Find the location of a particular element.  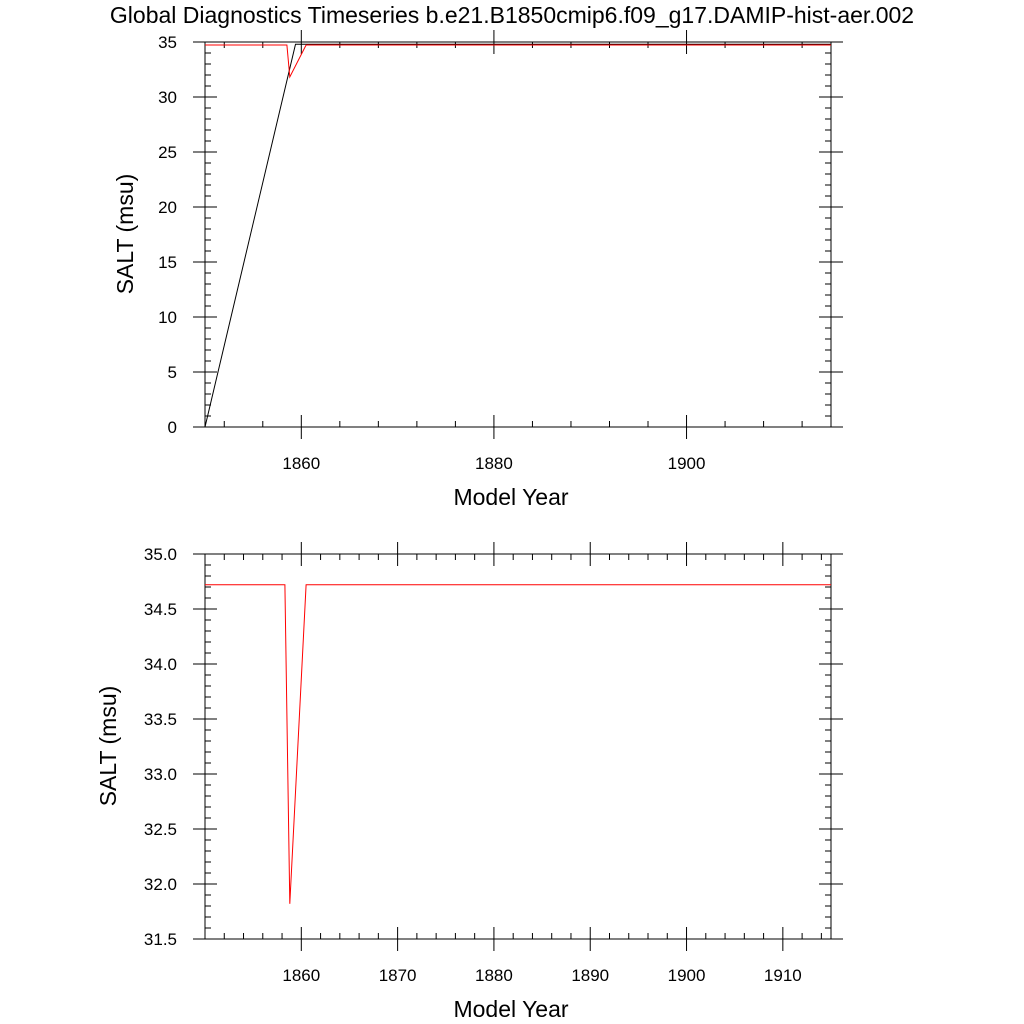

top-panel-y-tick-label: 30 is located at coordinates (167, 97).